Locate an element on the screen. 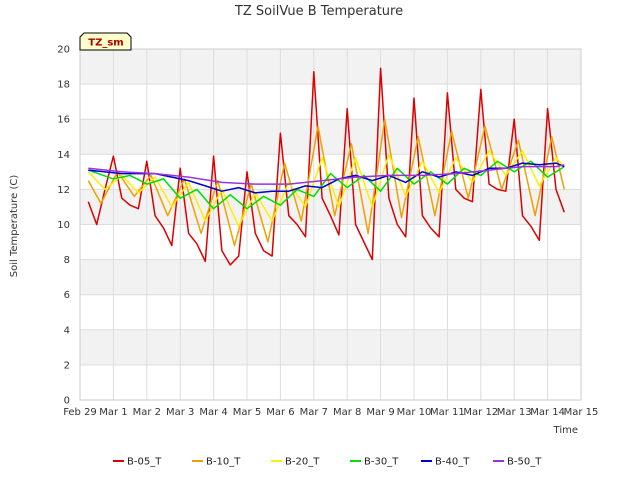 The height and width of the screenshot is (480, 640). legend-label: B-50_T is located at coordinates (524, 462).